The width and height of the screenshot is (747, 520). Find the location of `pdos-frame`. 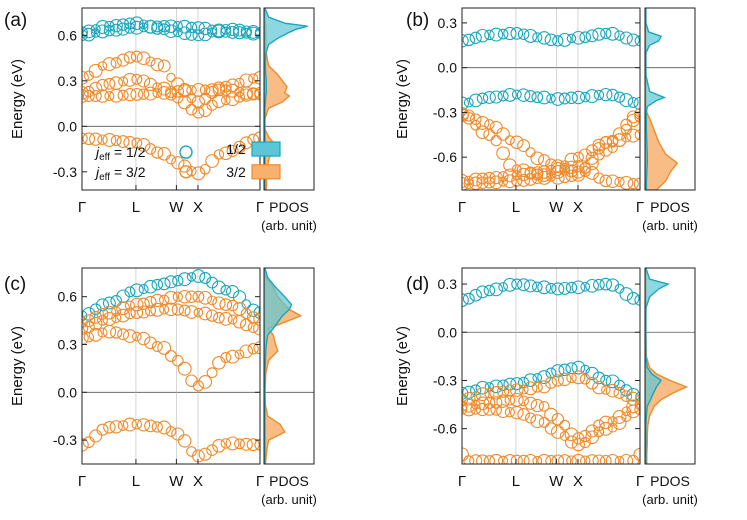

pdos-frame is located at coordinates (289, 366).